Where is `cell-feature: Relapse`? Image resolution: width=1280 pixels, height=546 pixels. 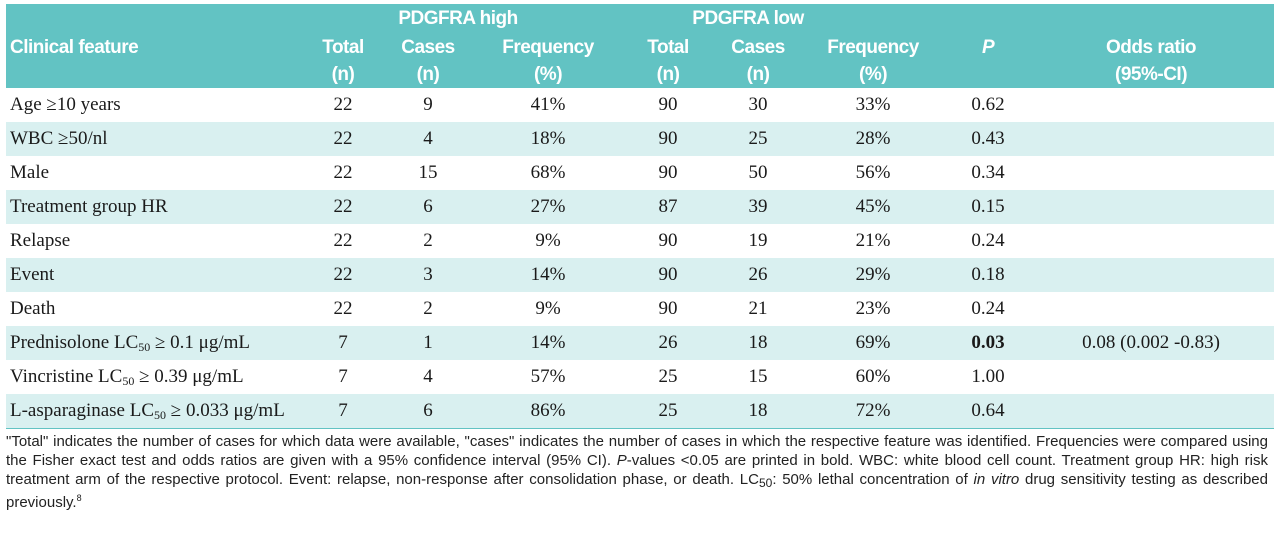 cell-feature: Relapse is located at coordinates (40, 240).